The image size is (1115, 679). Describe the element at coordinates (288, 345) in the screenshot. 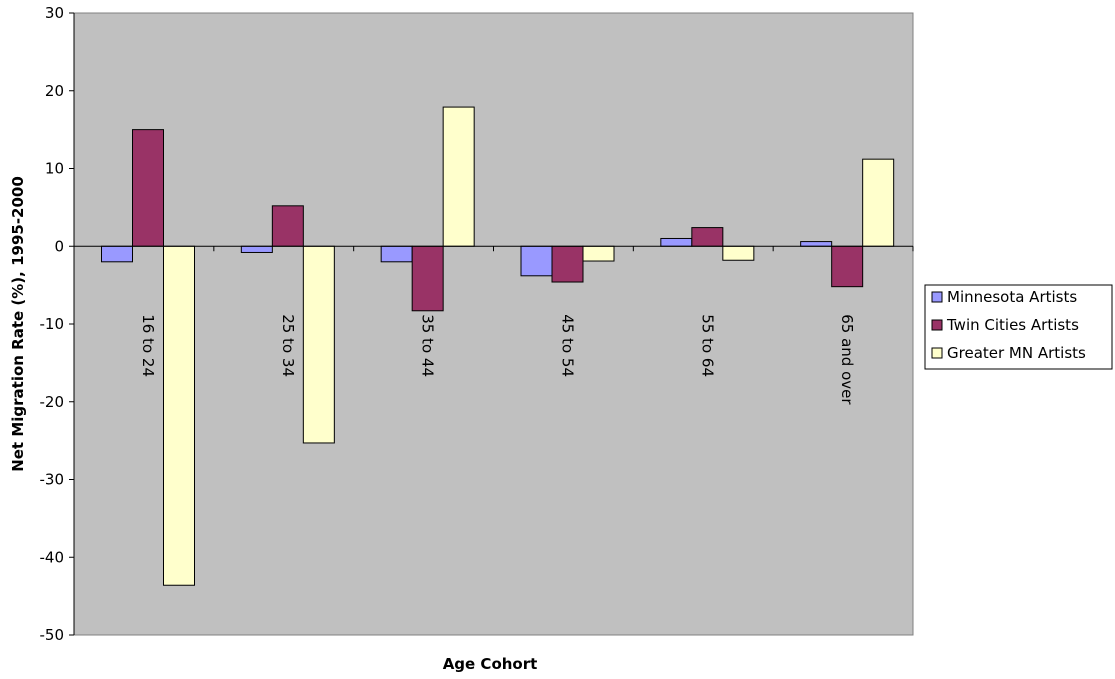

I see `category-label: 25 to 34` at that location.